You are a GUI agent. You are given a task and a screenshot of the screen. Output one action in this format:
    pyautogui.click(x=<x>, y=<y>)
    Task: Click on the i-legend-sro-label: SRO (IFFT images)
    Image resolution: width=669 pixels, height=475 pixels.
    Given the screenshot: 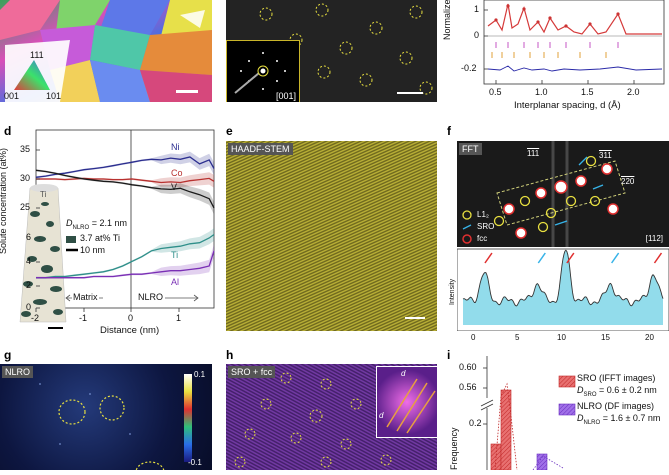 What is the action you would take?
    pyautogui.click(x=616, y=378)
    